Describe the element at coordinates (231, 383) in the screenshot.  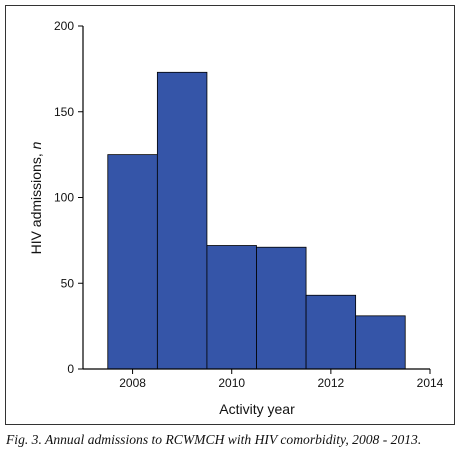
I see `x-tick-label-2010: 2010` at that location.